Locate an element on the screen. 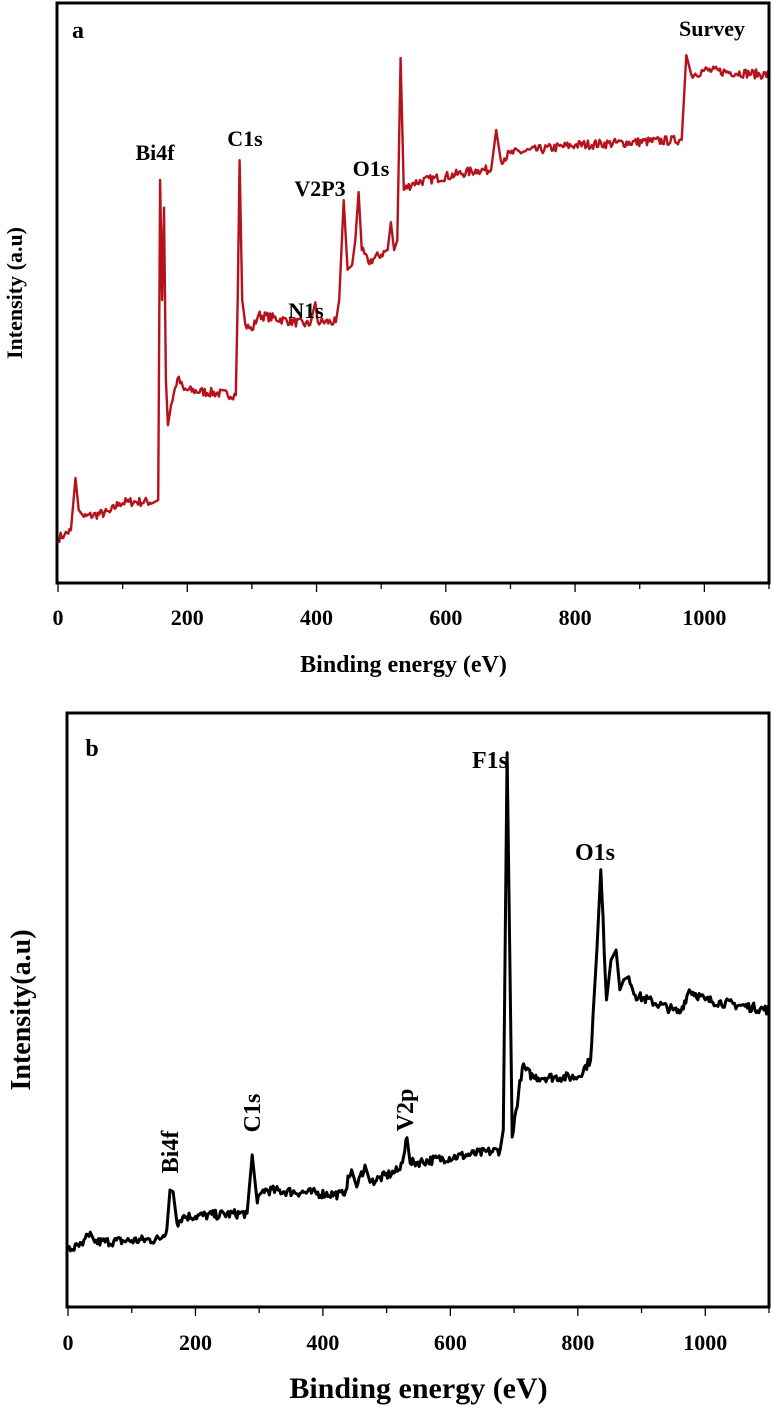 The image size is (774, 1409). panel-label: b is located at coordinates (91, 749).